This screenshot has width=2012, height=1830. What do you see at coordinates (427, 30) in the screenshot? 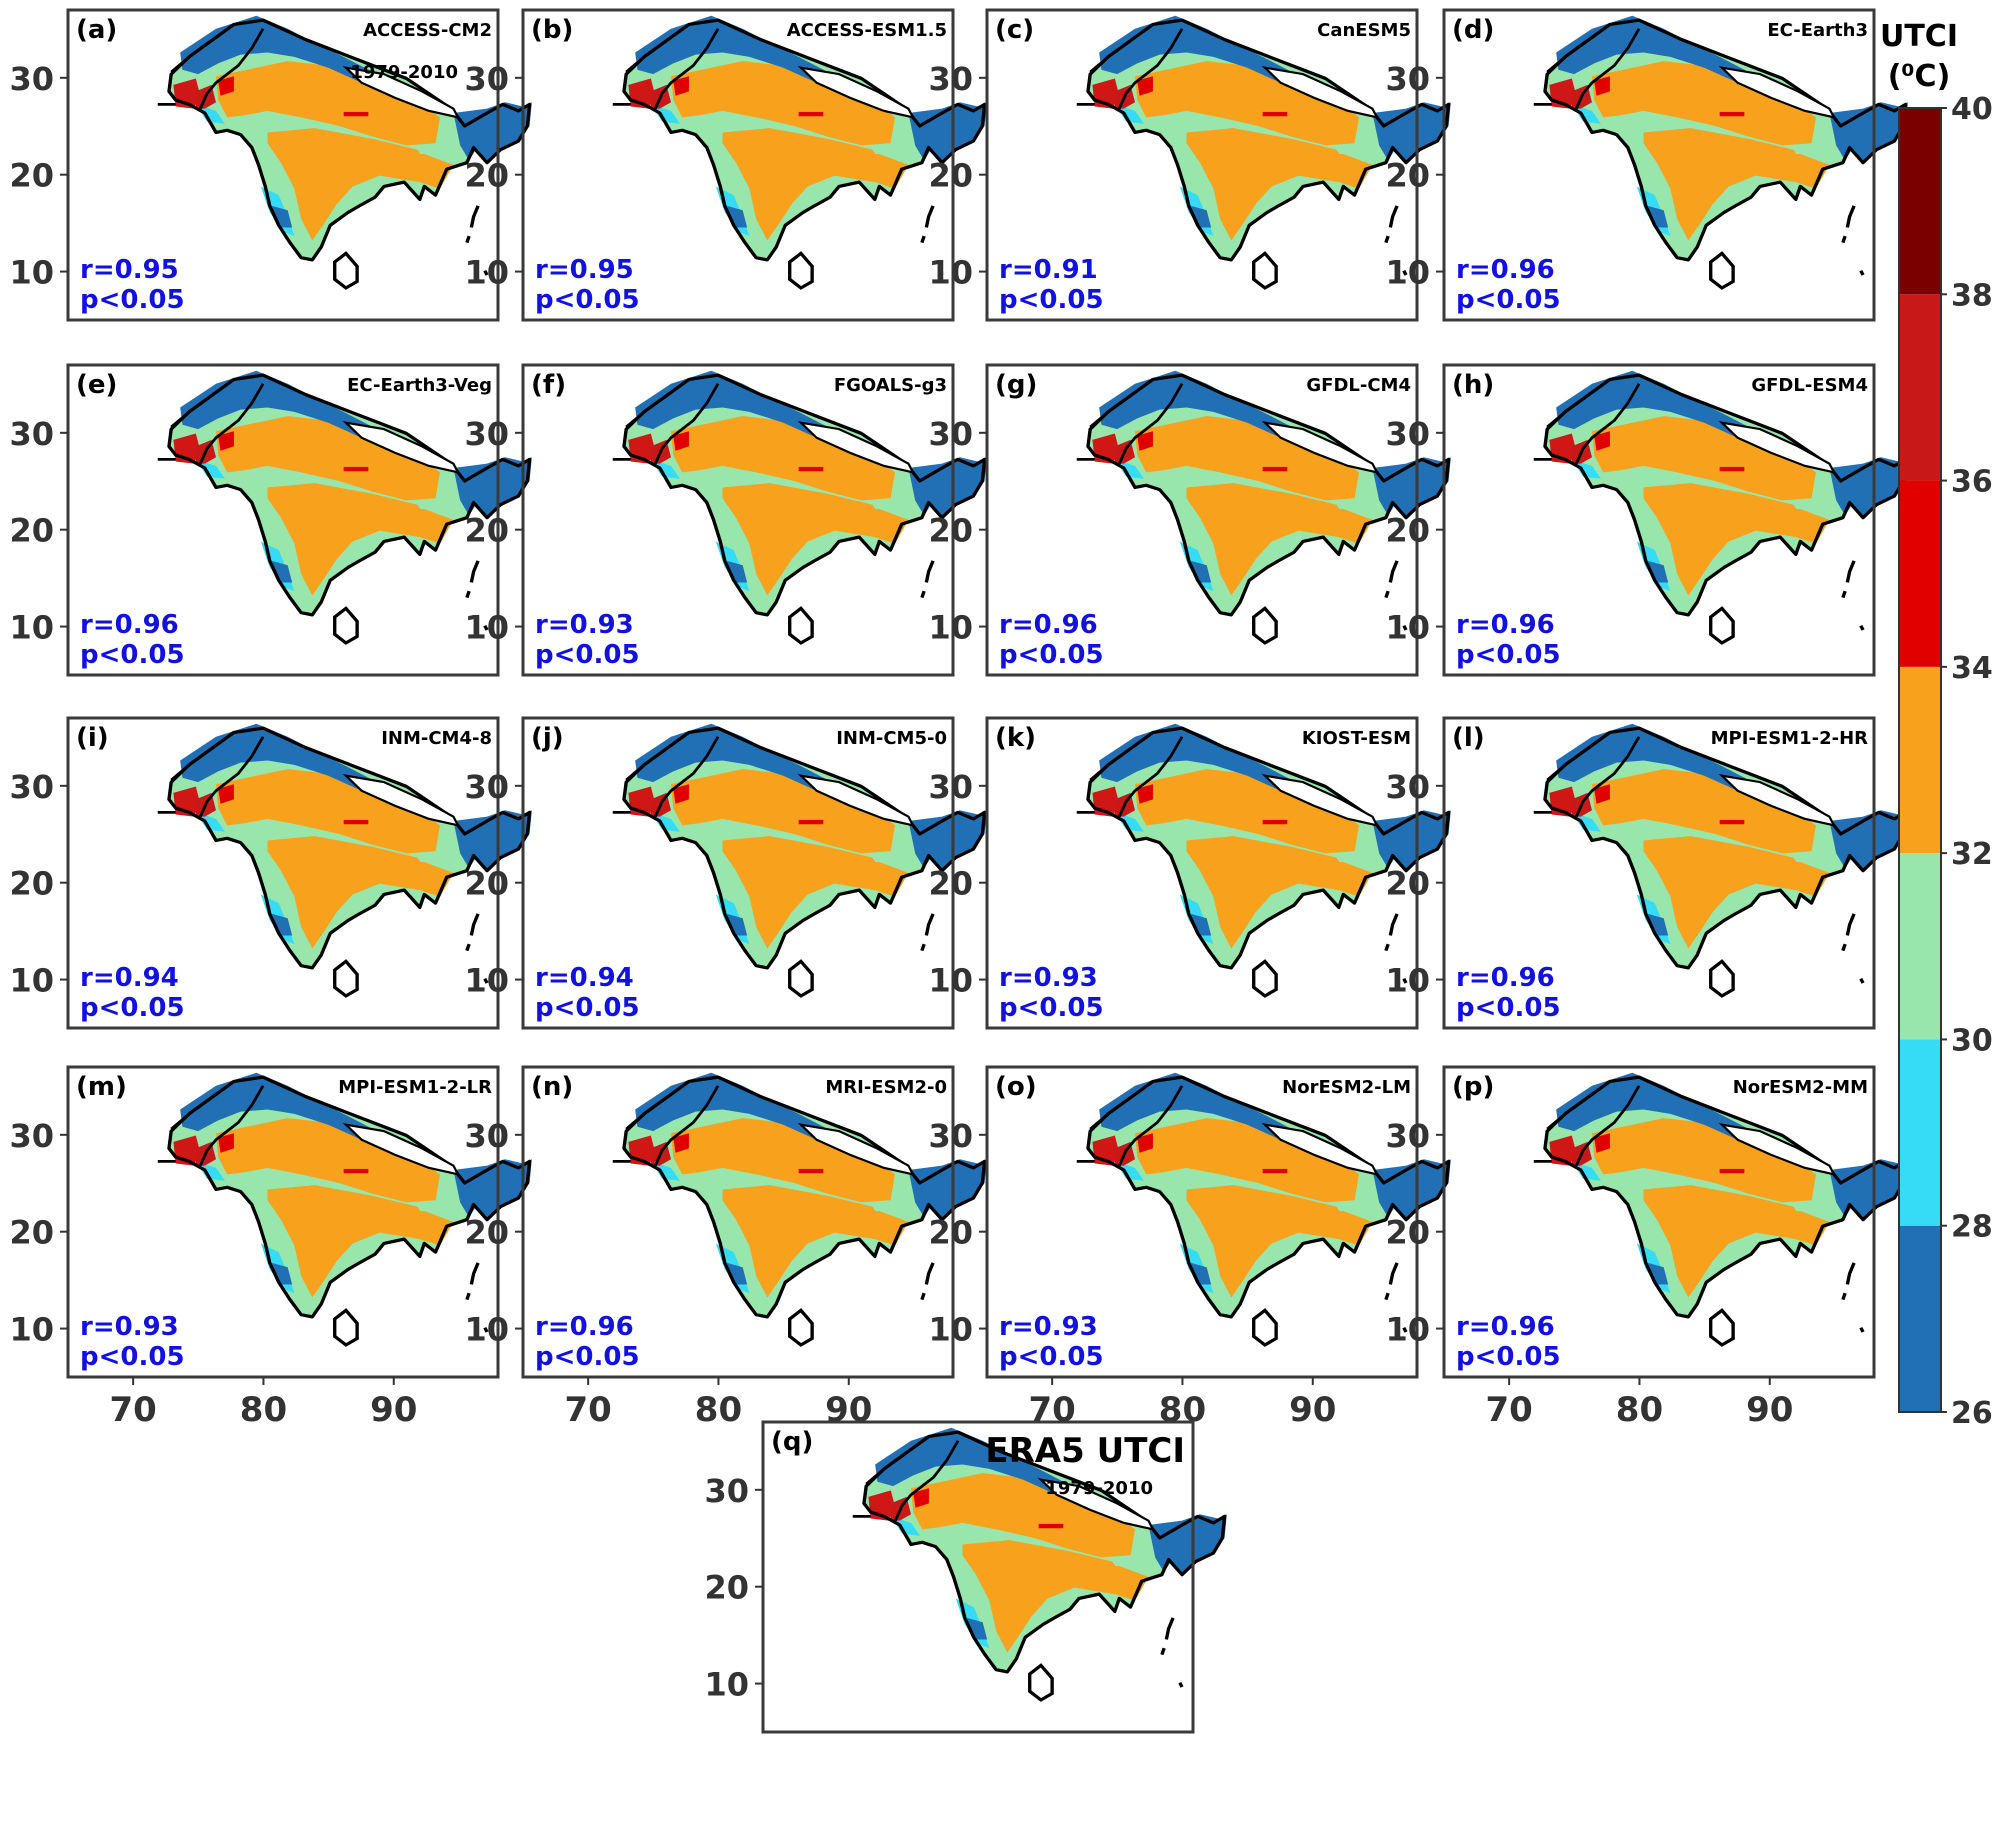
I see `panel-model: ACCESS-CM2` at bounding box center [427, 30].